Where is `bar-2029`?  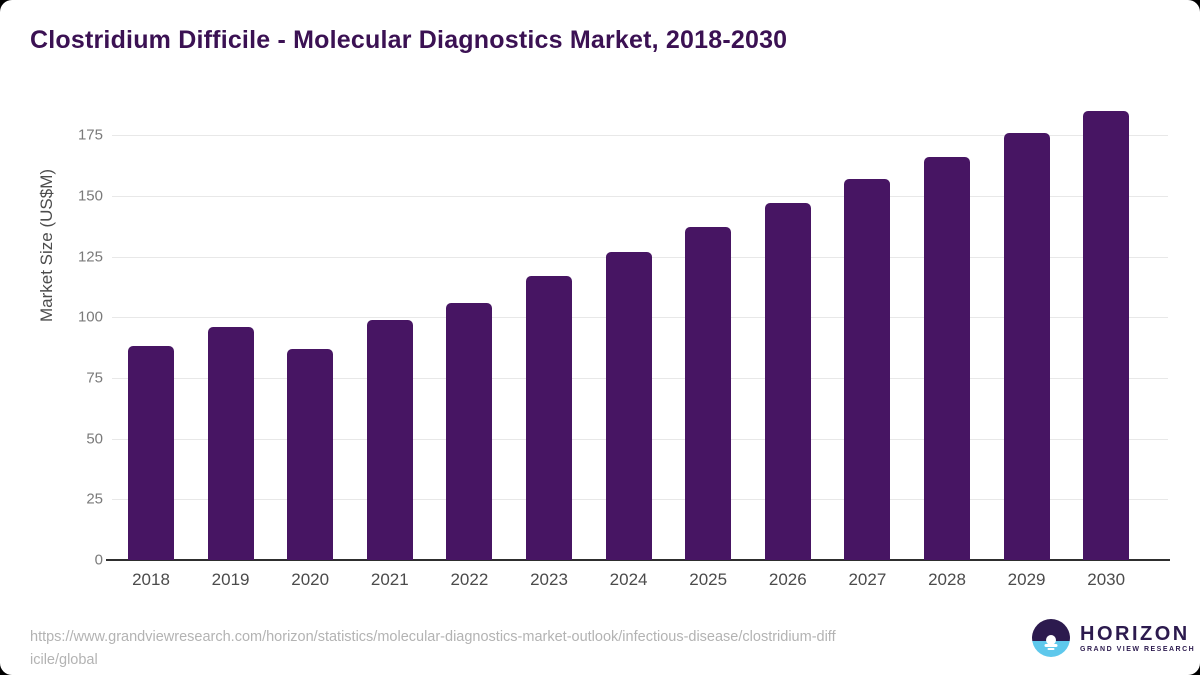 bar-2029 is located at coordinates (1026, 346).